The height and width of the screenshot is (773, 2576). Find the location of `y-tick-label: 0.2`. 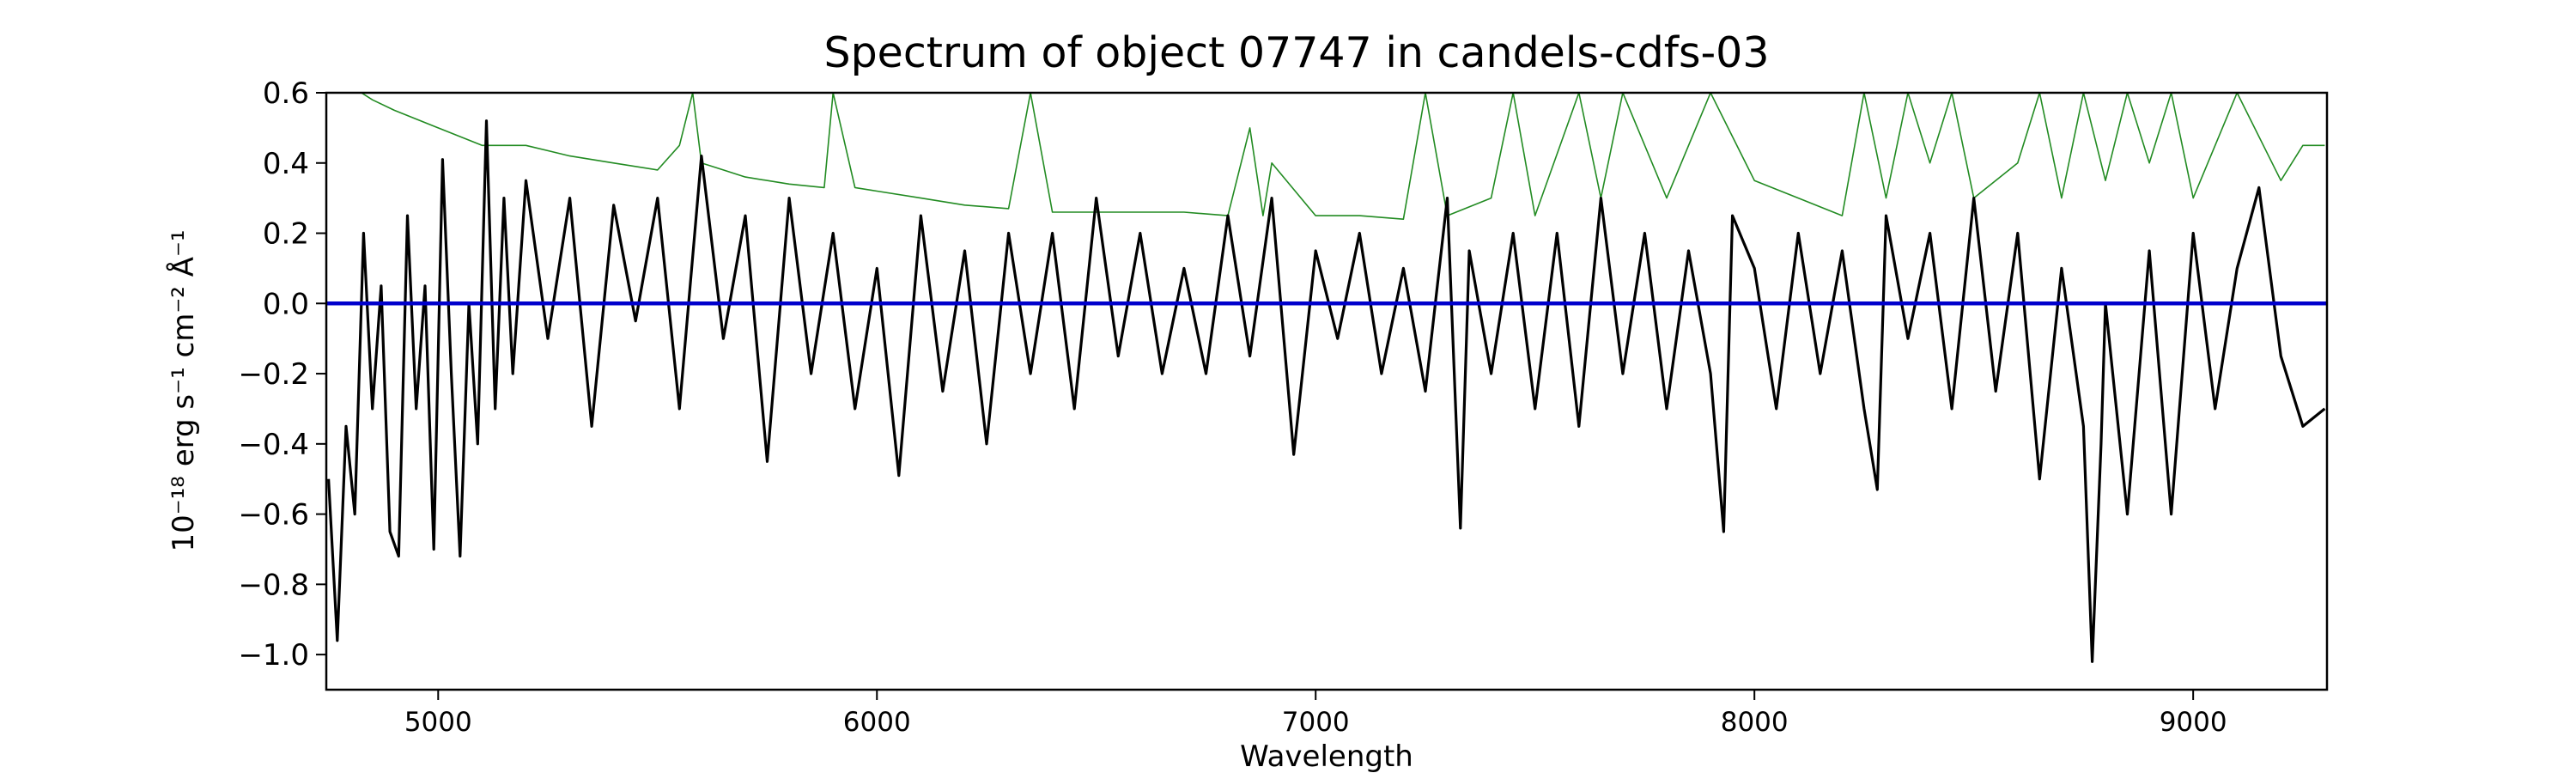

y-tick-label: 0.2 is located at coordinates (286, 234).